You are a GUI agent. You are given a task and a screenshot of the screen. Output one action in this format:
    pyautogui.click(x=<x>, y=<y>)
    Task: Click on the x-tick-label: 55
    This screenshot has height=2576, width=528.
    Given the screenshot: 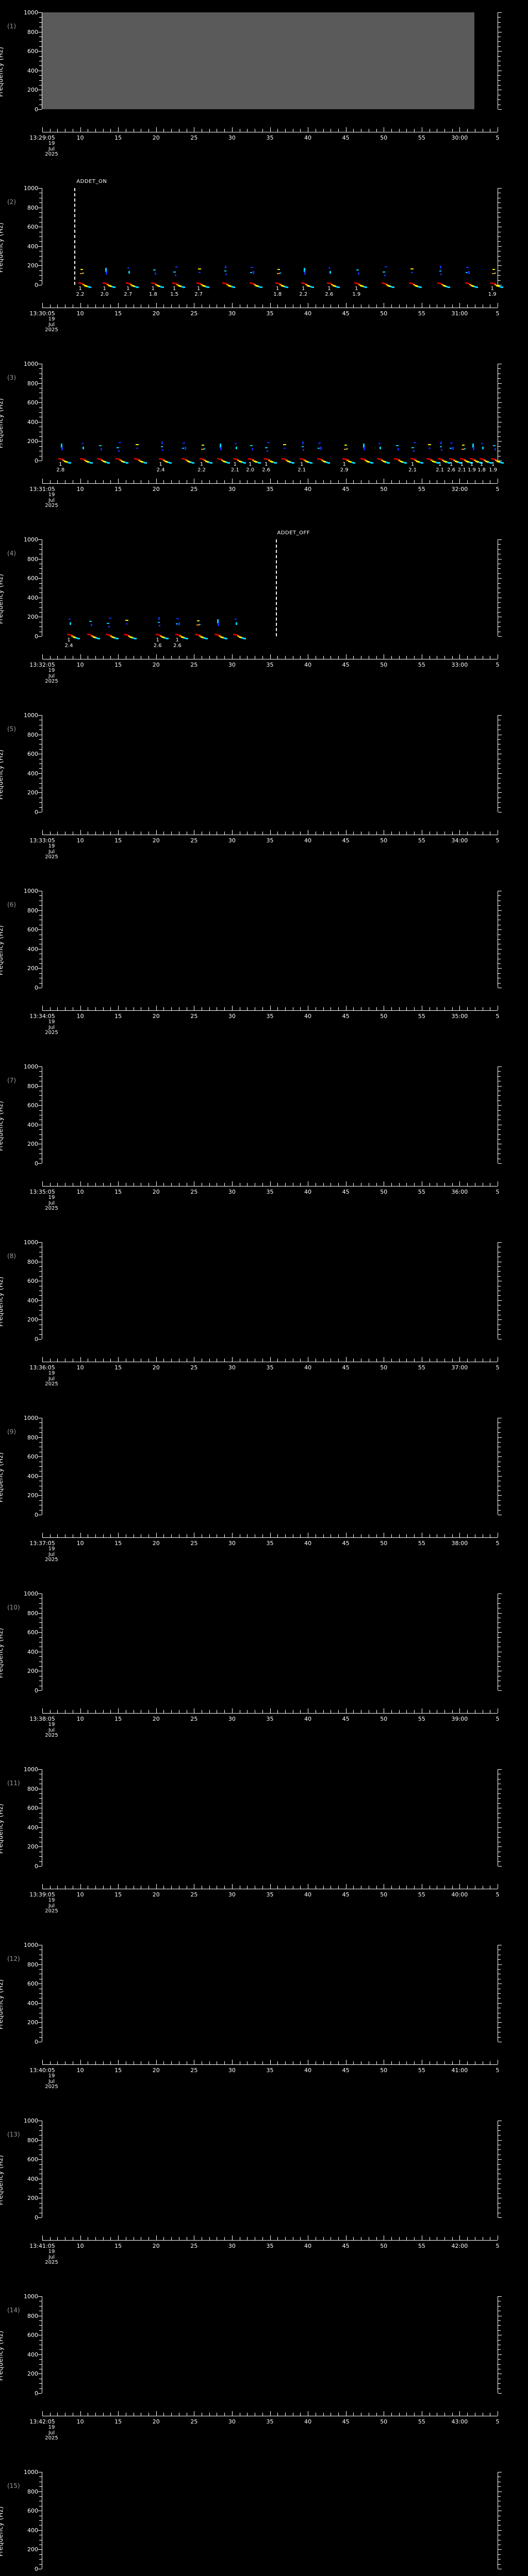 What is the action you would take?
    pyautogui.click(x=421, y=2421)
    